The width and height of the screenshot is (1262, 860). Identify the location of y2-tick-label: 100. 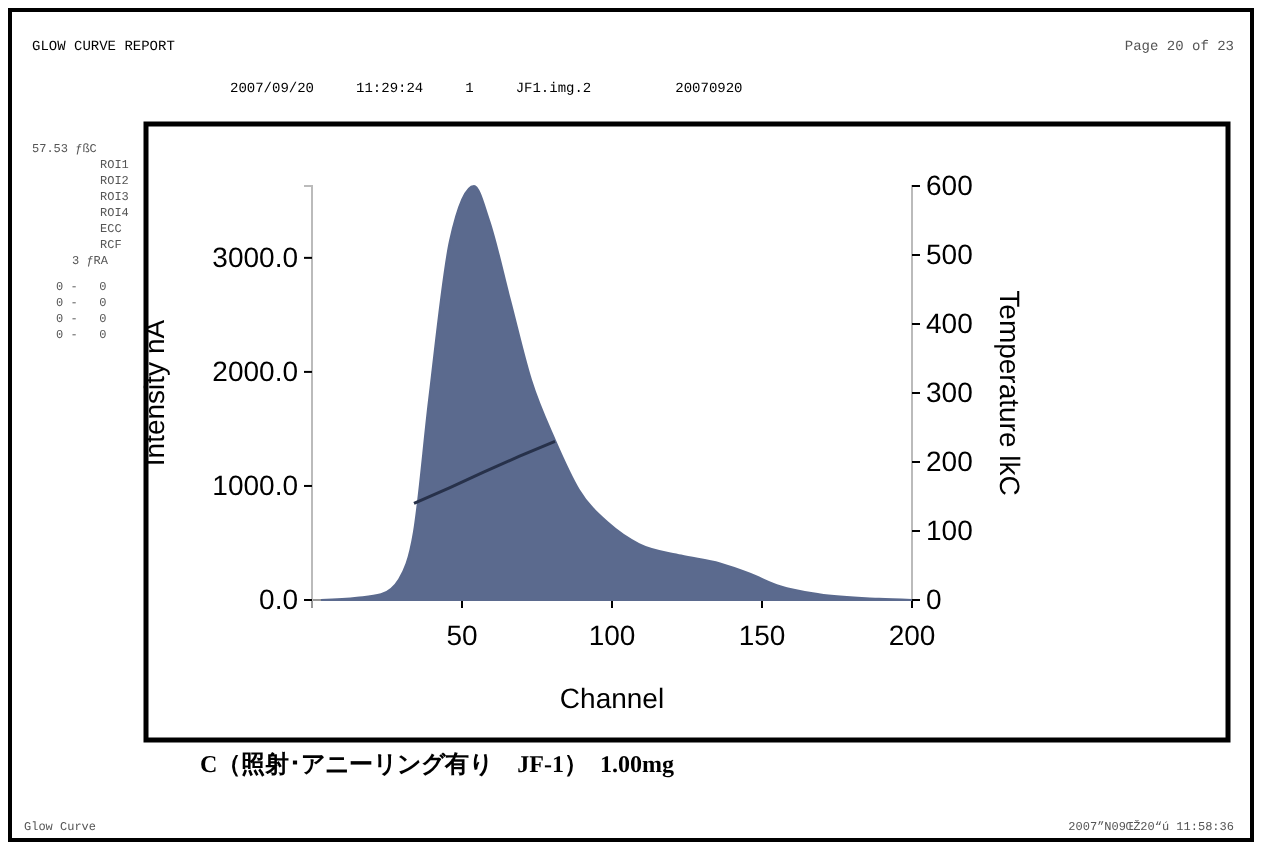
(950, 529).